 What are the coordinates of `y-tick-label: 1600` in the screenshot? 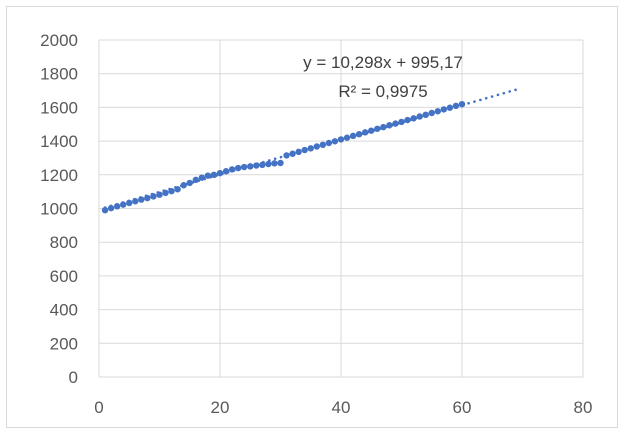 It's located at (59, 107).